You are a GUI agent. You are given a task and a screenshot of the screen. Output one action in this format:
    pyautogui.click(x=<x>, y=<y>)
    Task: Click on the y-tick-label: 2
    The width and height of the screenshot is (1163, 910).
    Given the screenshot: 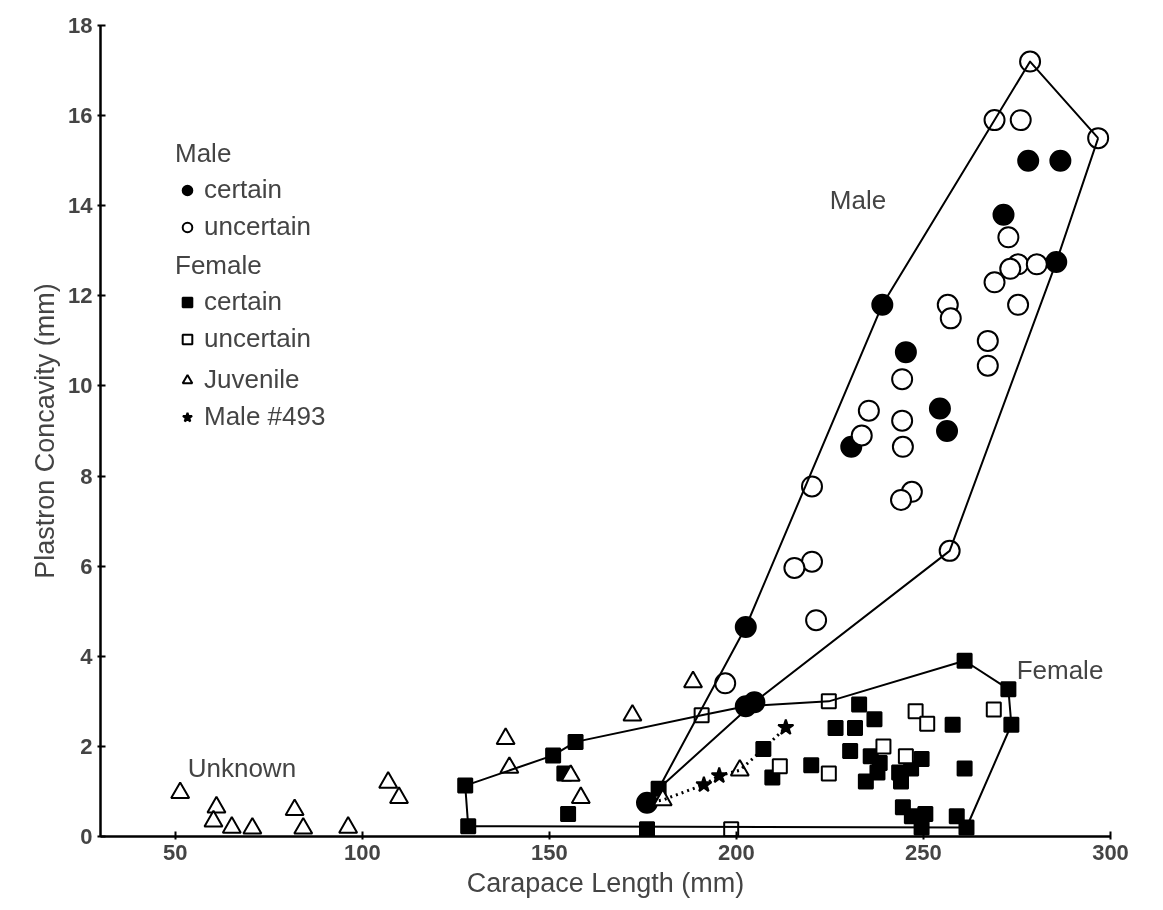 What is the action you would take?
    pyautogui.click(x=86, y=746)
    